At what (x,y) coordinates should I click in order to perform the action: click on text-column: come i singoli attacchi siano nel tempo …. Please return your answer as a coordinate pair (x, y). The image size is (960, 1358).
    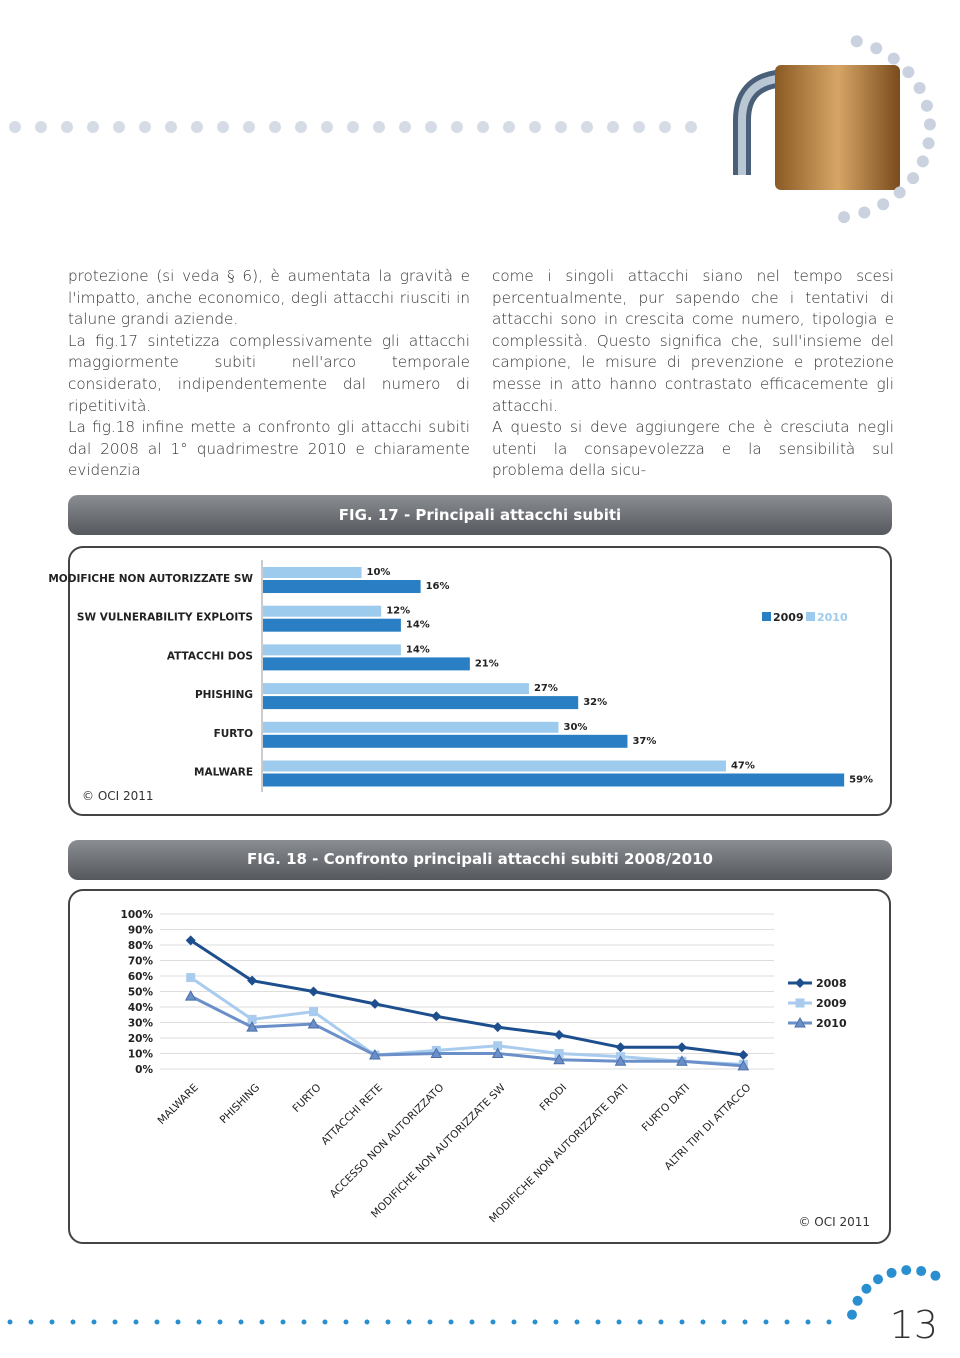
    Looking at the image, I should click on (693, 374).